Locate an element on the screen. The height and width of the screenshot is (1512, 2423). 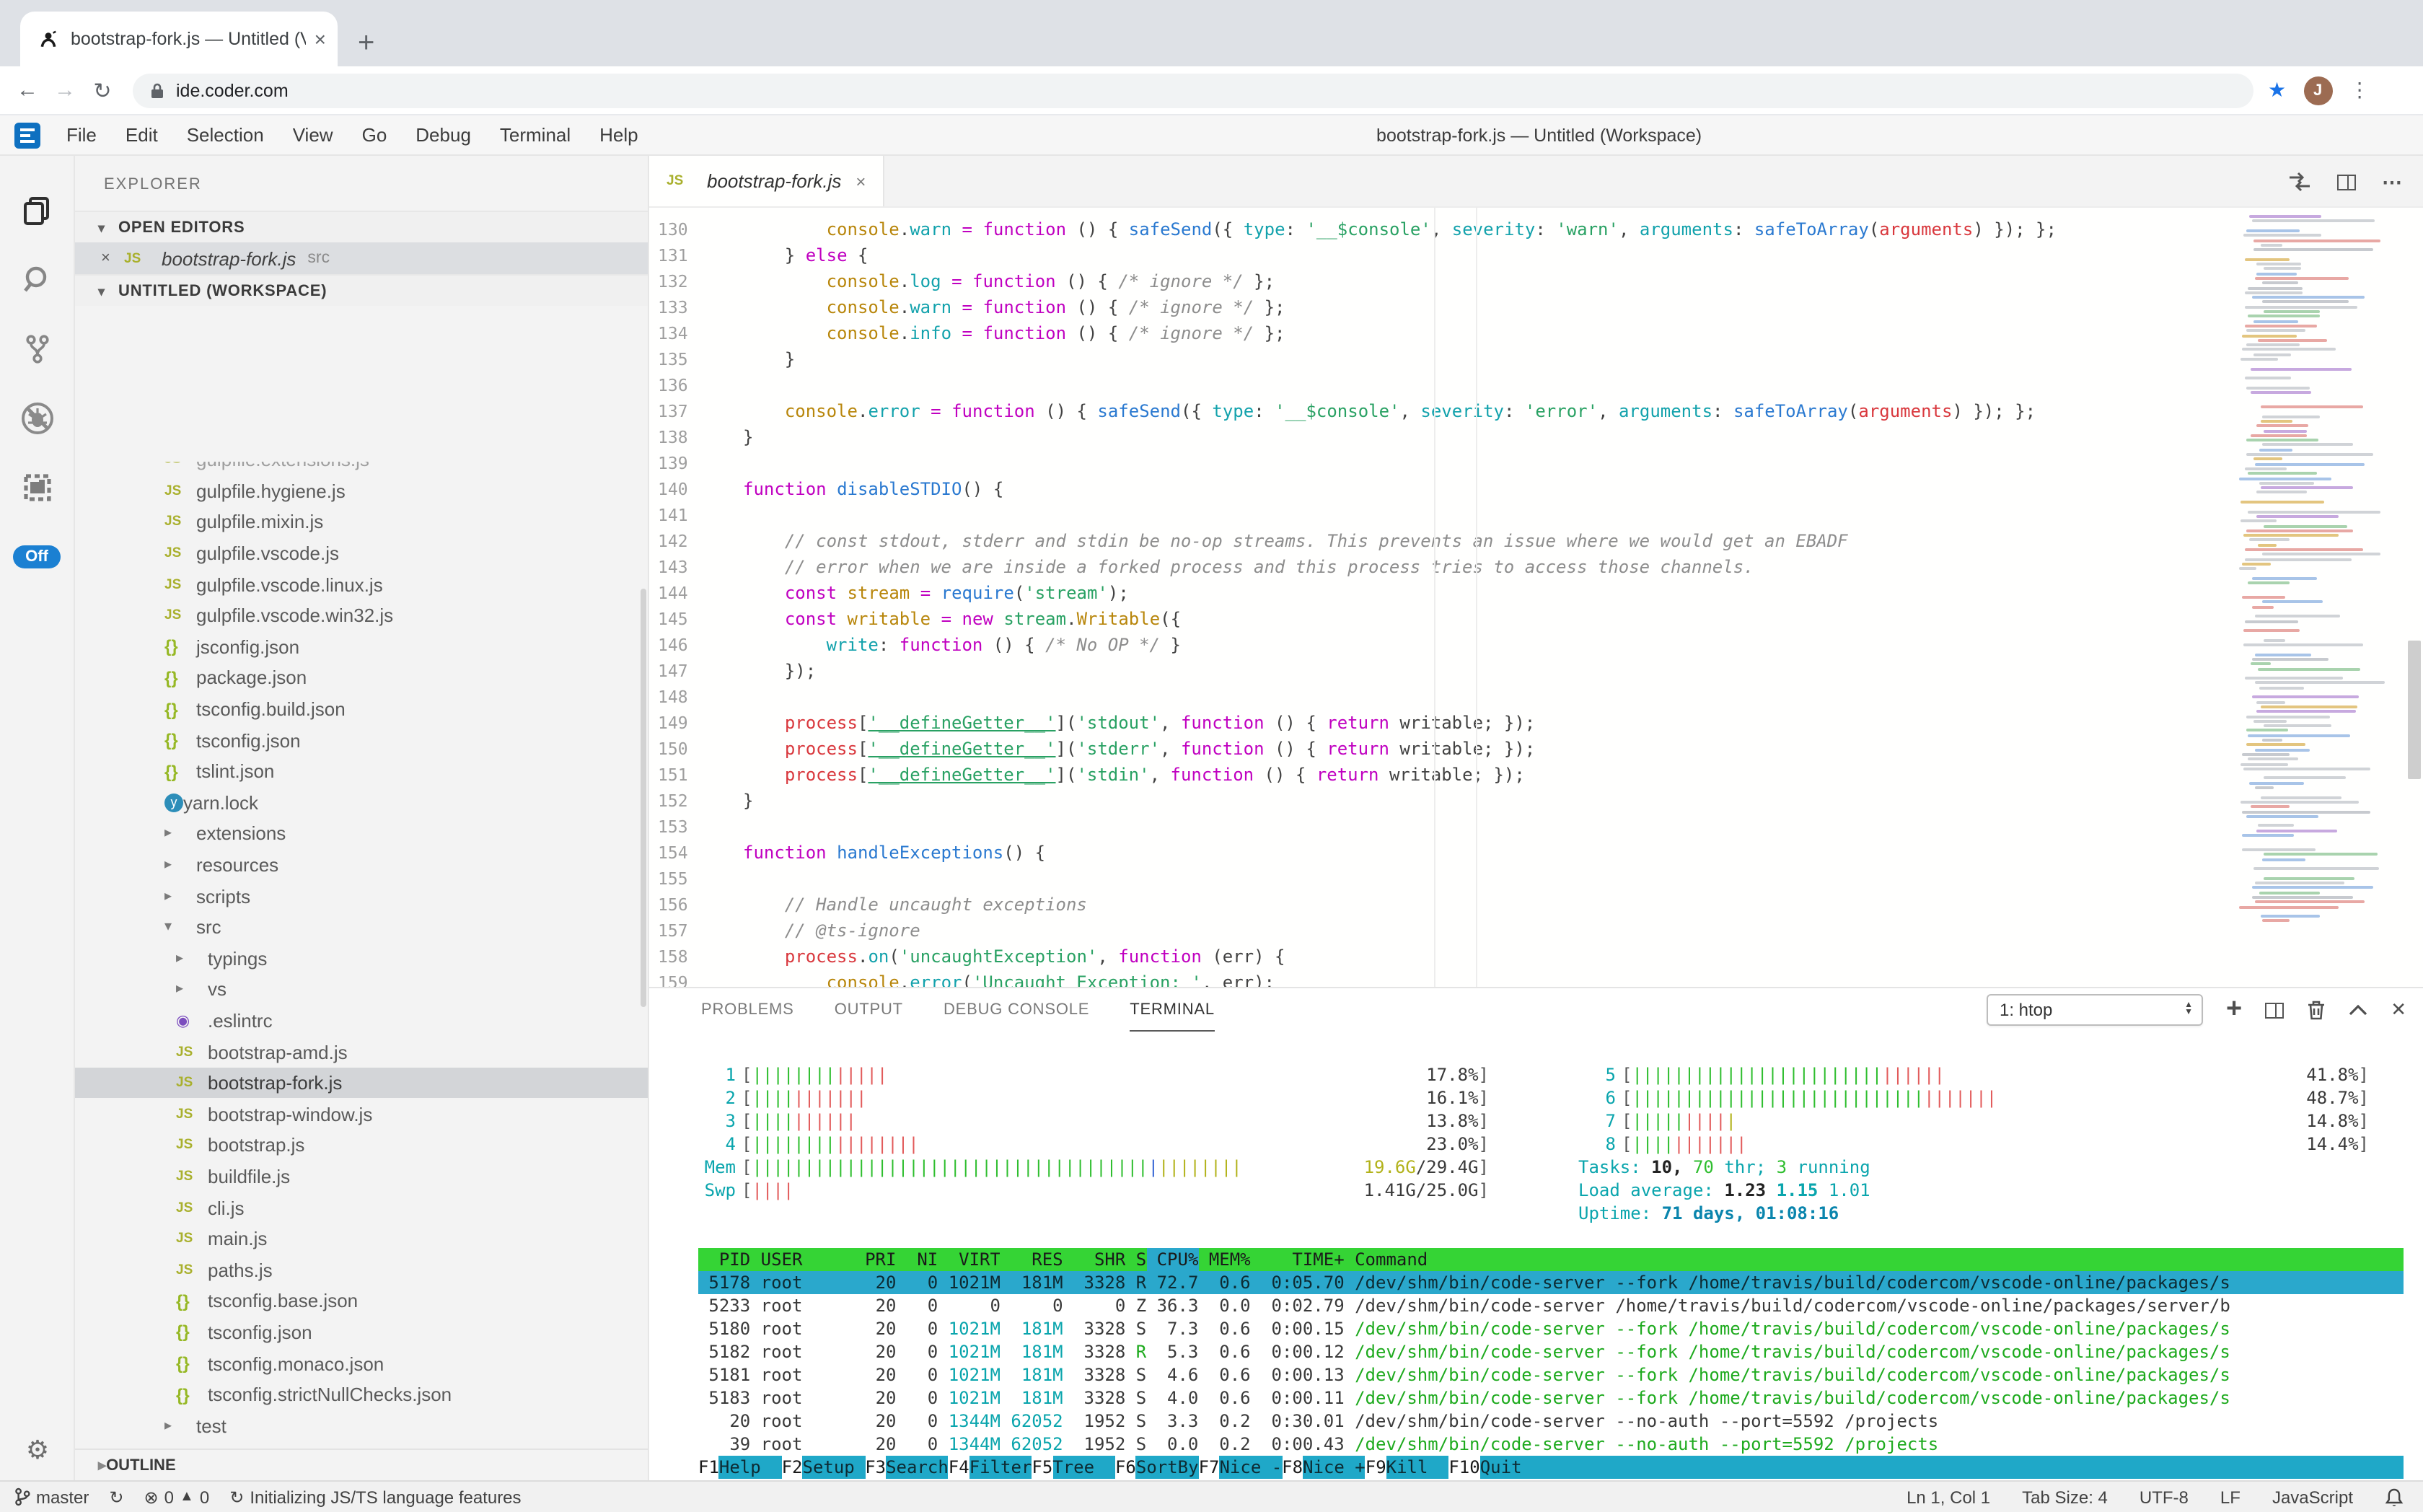
status-ln-1-col-1: Ln 1, Col 1 is located at coordinates (1949, 1497).